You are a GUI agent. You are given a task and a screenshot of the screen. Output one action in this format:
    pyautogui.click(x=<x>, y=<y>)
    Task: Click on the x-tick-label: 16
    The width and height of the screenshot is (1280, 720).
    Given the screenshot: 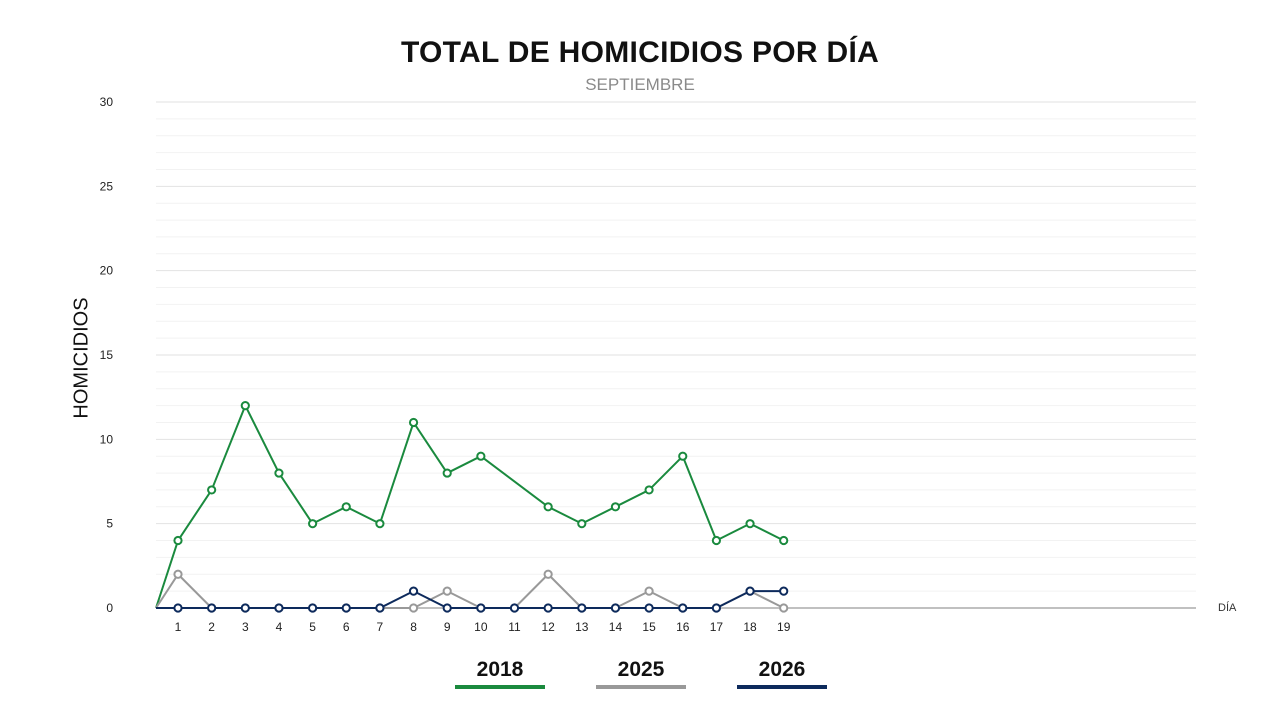 What is the action you would take?
    pyautogui.click(x=683, y=627)
    